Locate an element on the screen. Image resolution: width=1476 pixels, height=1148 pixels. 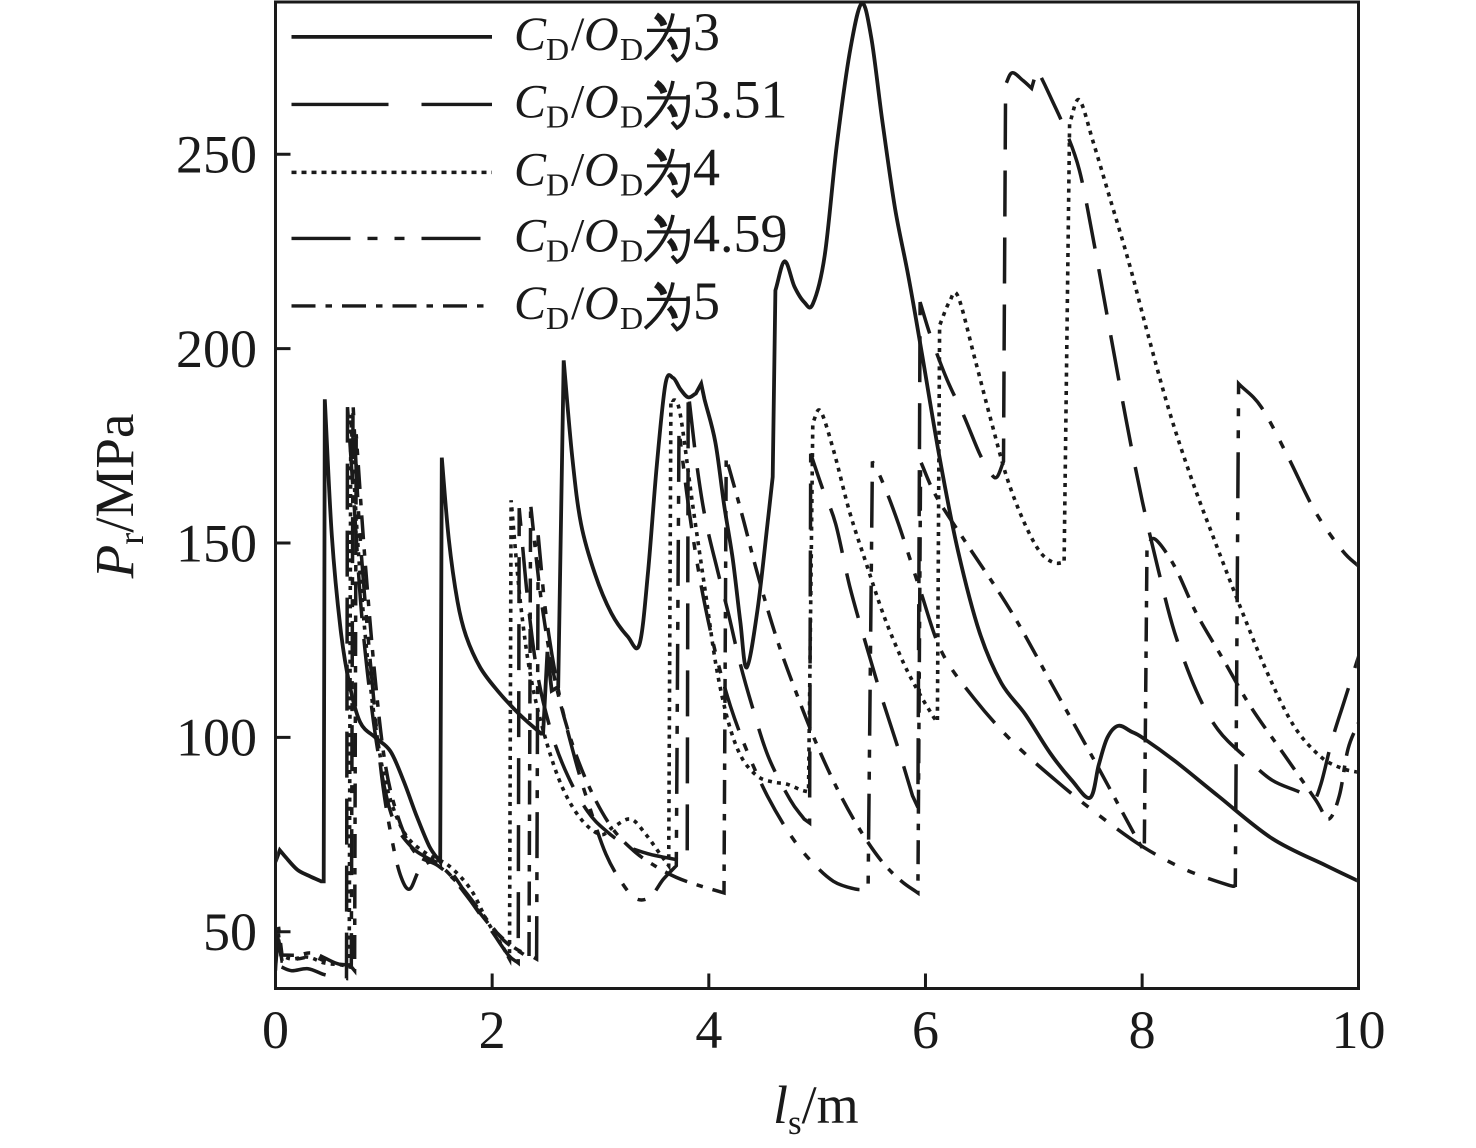
svg-text: 150 is located at coordinates (216, 543).